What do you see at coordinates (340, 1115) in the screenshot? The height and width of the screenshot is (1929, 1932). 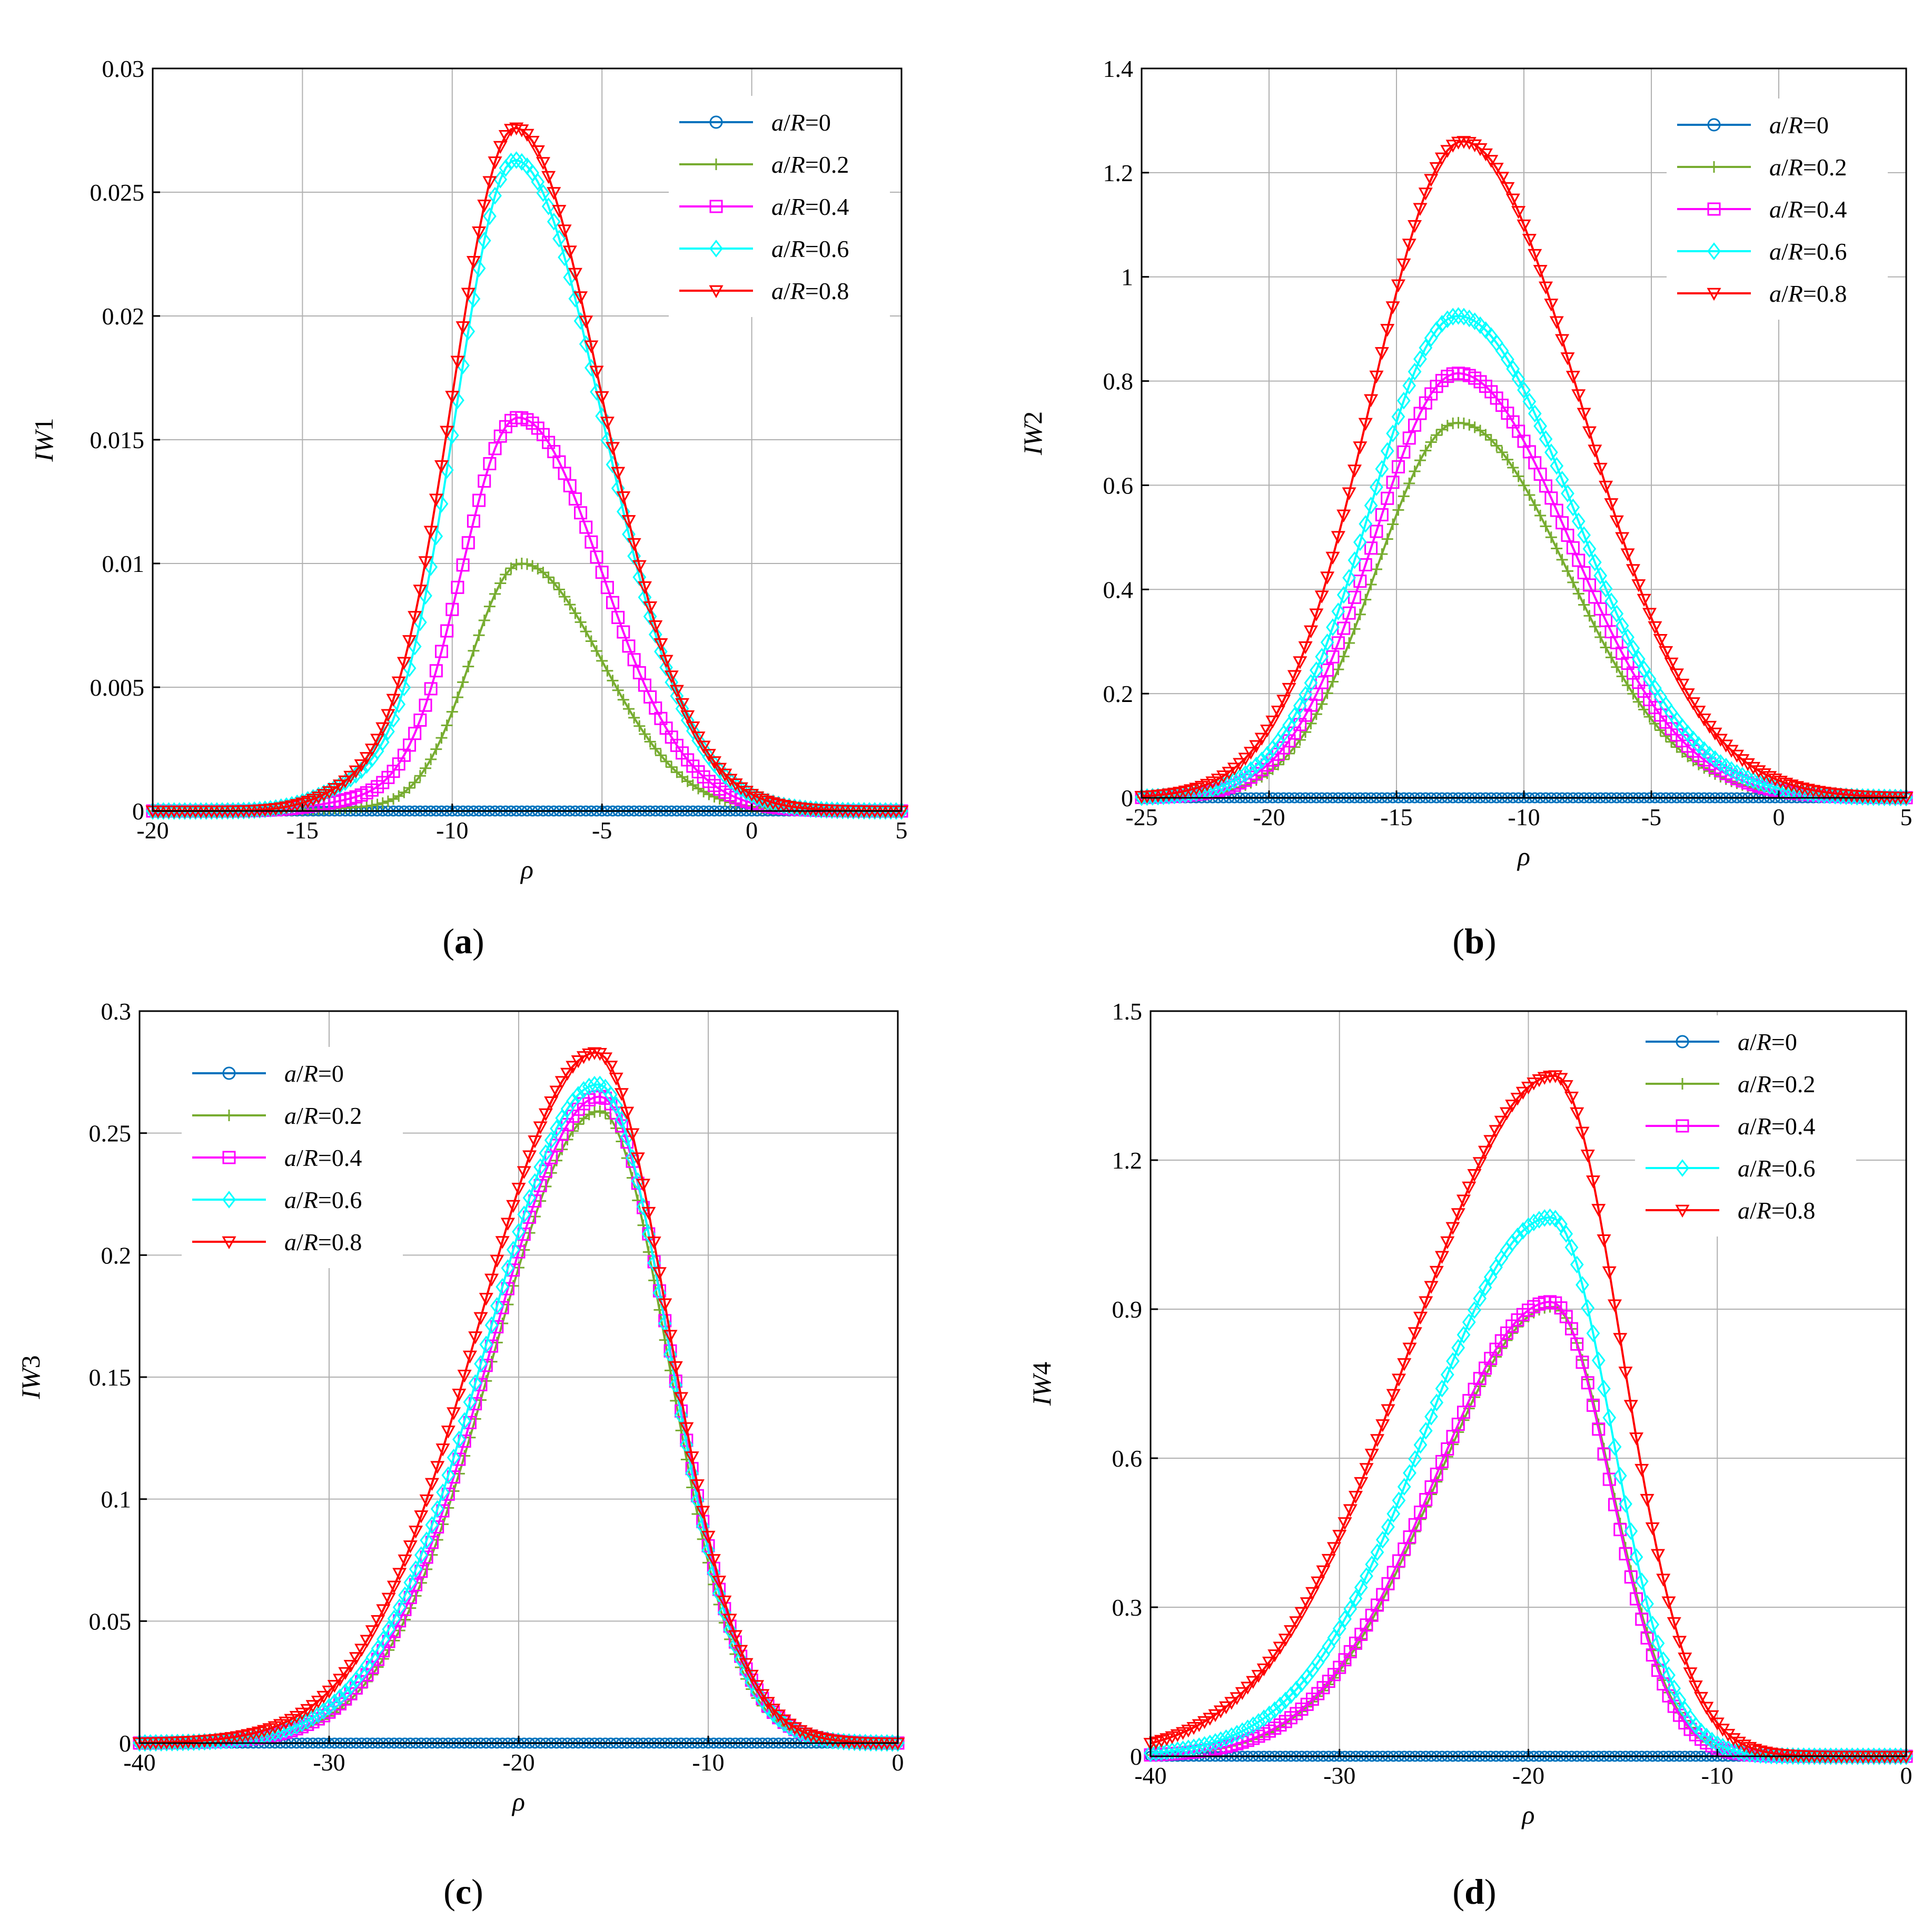 I see `legend-label-value: =0.2` at bounding box center [340, 1115].